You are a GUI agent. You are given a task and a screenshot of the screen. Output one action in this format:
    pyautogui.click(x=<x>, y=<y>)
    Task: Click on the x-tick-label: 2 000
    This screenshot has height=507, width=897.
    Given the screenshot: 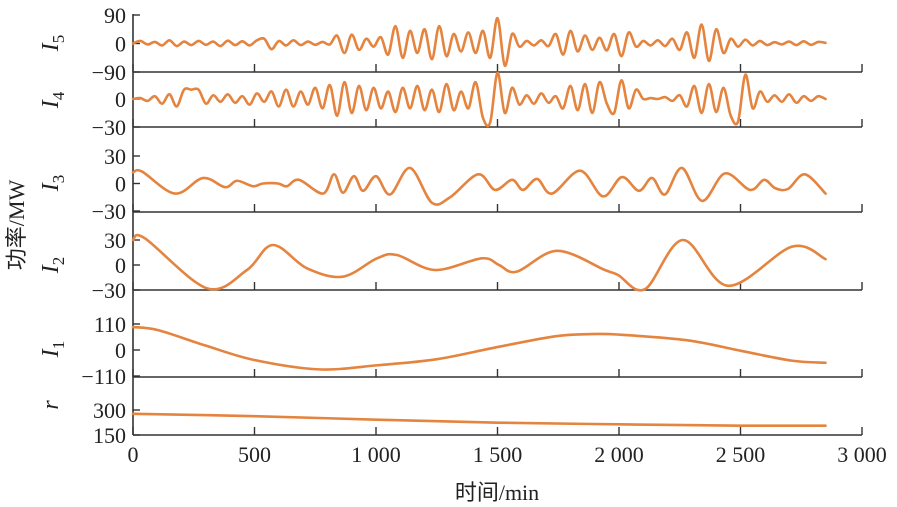 What is the action you would take?
    pyautogui.click(x=619, y=454)
    